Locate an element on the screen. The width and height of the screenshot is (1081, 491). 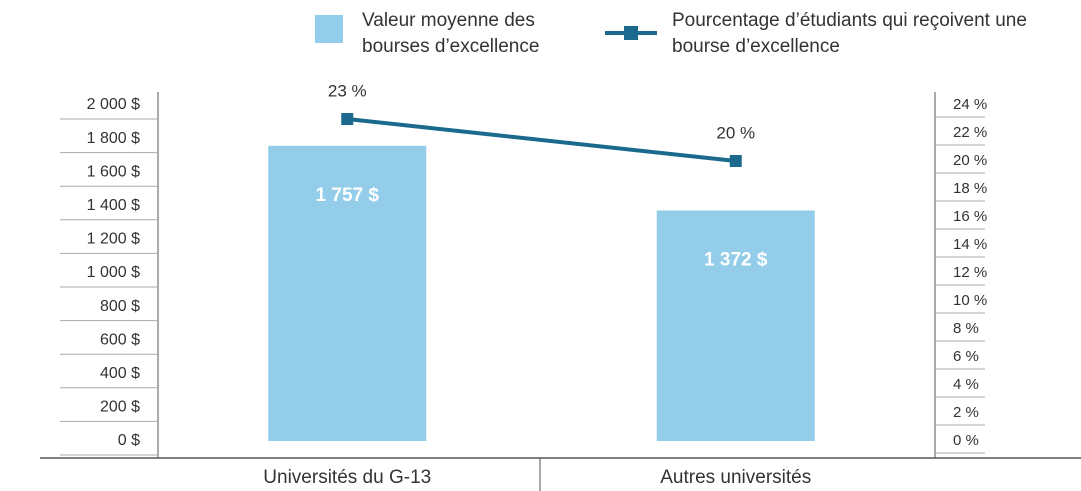
y2-tick-label: 22 % is located at coordinates (970, 132).